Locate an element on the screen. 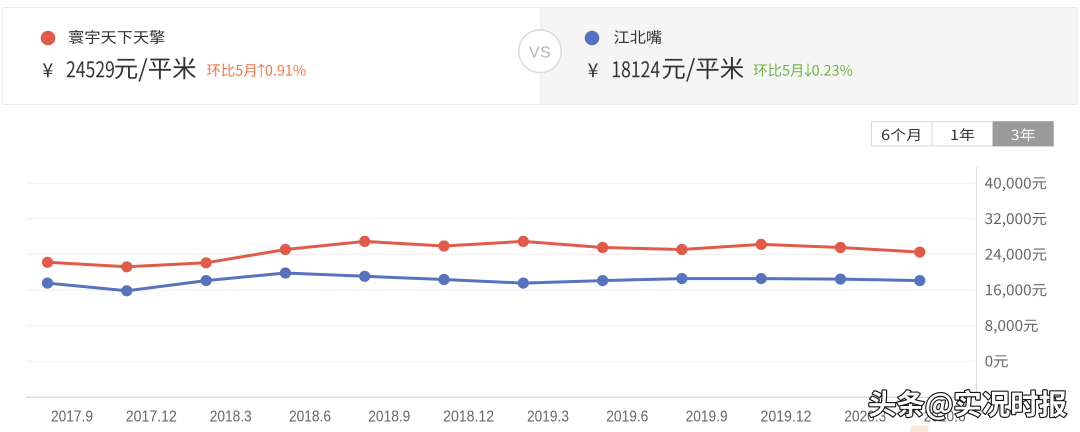 Image resolution: width=1080 pixels, height=432 pixels. svg-text: 2018.9 is located at coordinates (389, 417).